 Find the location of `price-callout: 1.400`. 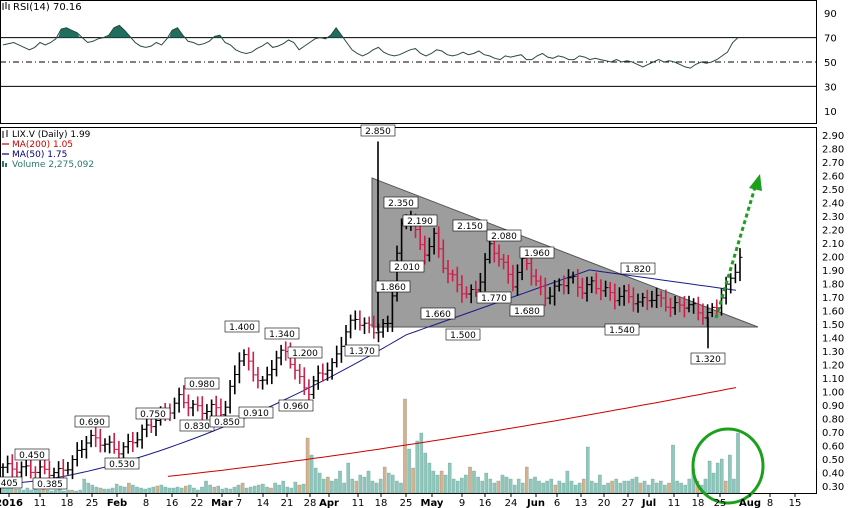

price-callout: 1.400 is located at coordinates (242, 326).